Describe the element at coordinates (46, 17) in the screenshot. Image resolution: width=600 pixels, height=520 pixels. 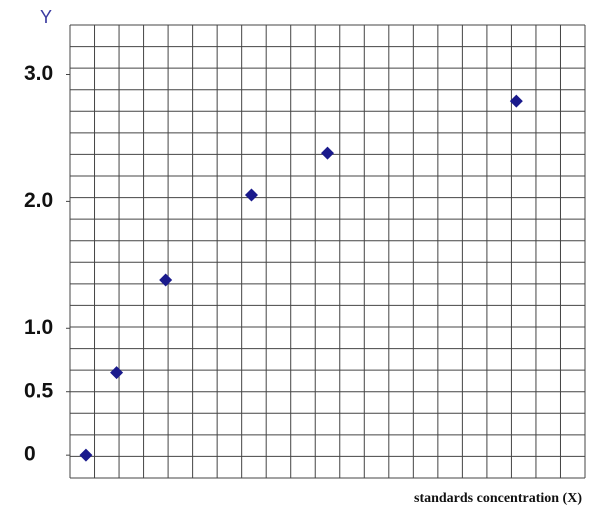
I see `y-axis-label: Y` at that location.